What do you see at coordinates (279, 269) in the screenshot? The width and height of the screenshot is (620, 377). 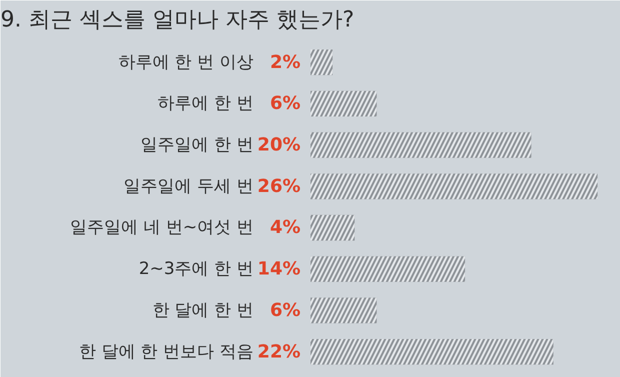 I see `data-label: 14%` at bounding box center [279, 269].